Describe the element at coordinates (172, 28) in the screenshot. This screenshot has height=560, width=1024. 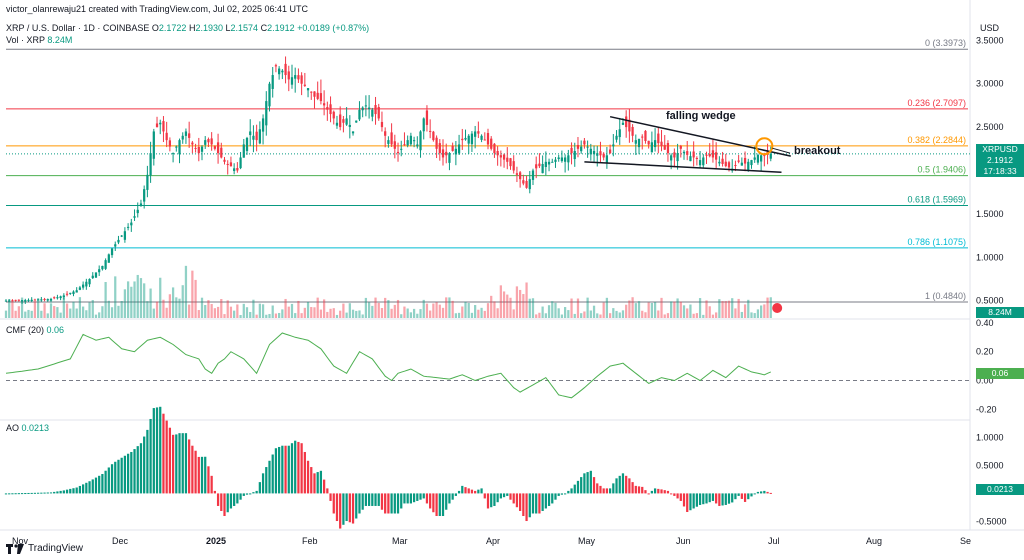
I see `ohlc-open: 2.1722` at that location.